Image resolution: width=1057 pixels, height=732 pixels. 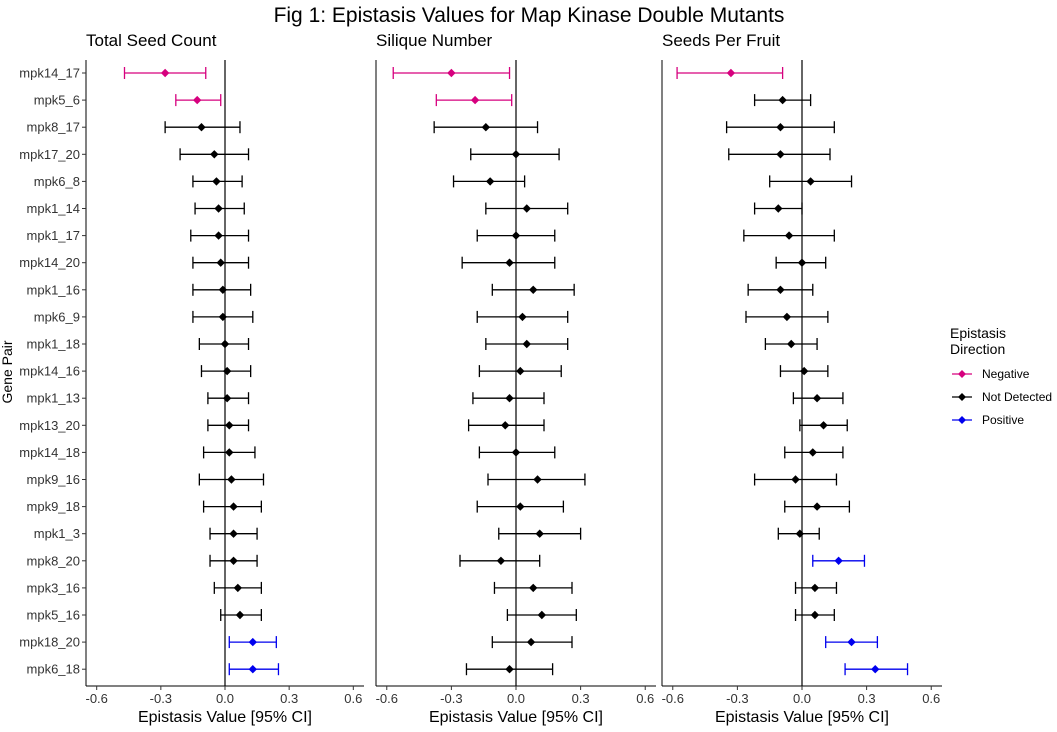 What do you see at coordinates (791, 344) in the screenshot?
I see `point-mpk1-18-seeds-per-fruit` at bounding box center [791, 344].